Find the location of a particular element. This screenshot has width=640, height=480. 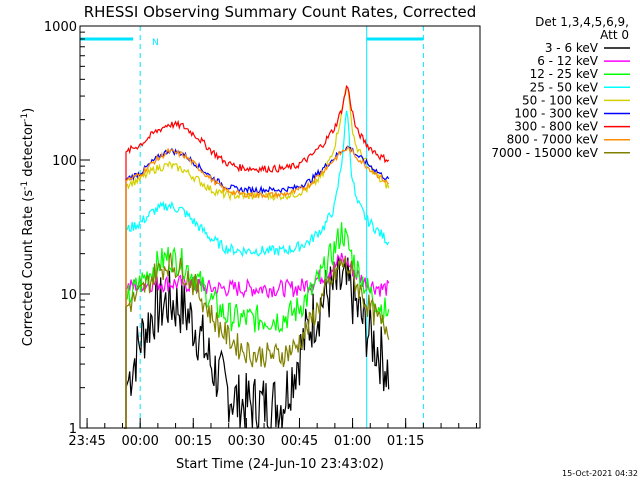

legend-label-50-100-kev: 50 - 100 keV is located at coordinates (560, 100).